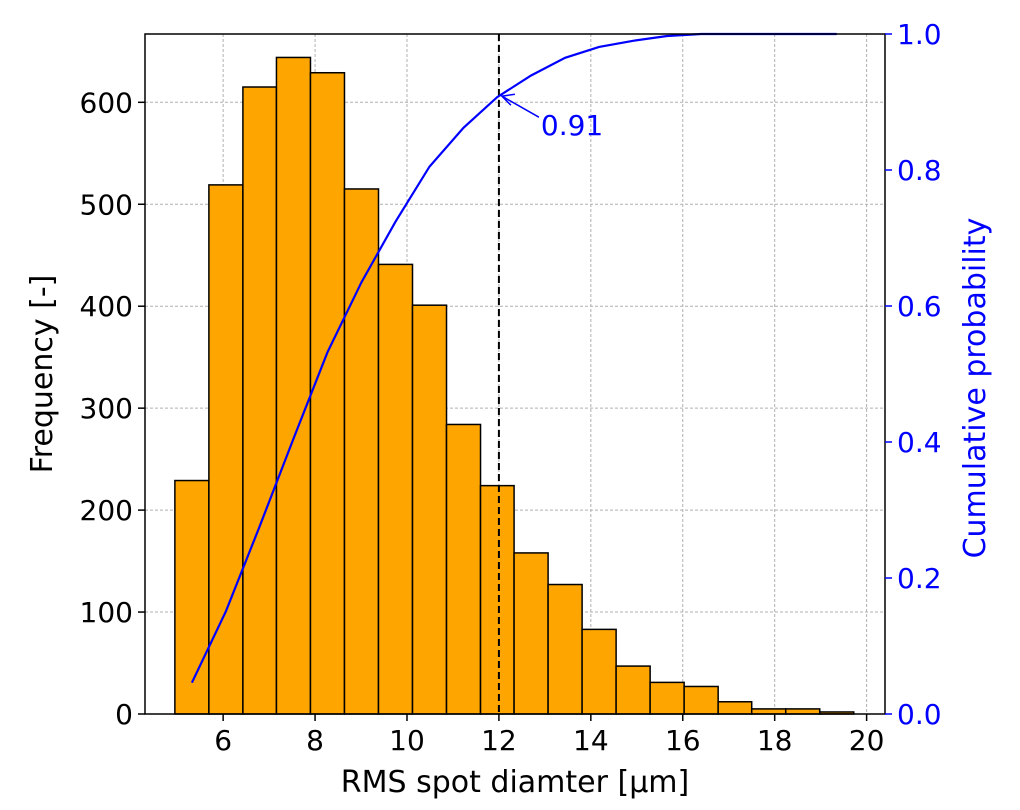 This screenshot has width=1020, height=810. What do you see at coordinates (315, 740) in the screenshot?
I see `x-tick-label: 8` at bounding box center [315, 740].